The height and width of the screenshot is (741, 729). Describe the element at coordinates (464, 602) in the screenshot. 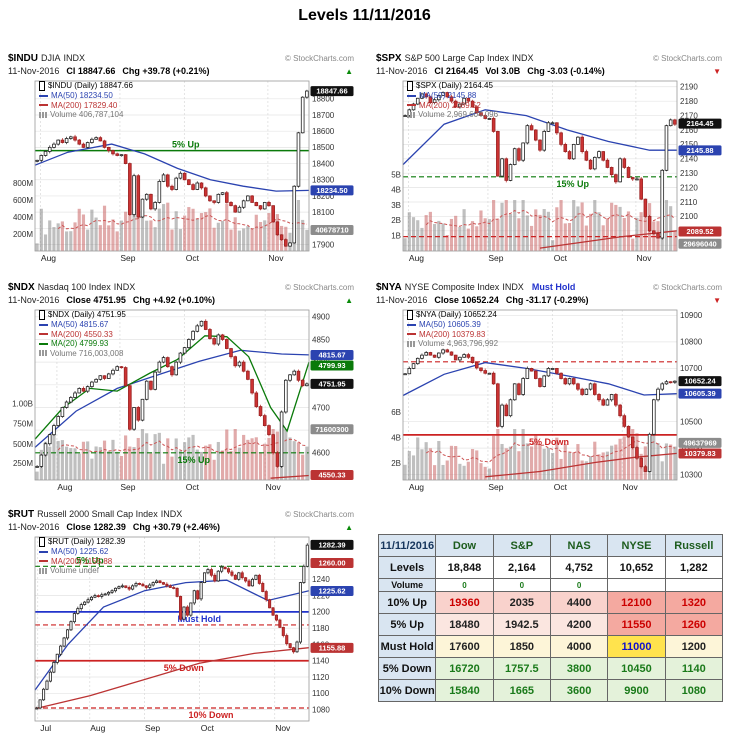

I see `table-cell: 19360` at that location.